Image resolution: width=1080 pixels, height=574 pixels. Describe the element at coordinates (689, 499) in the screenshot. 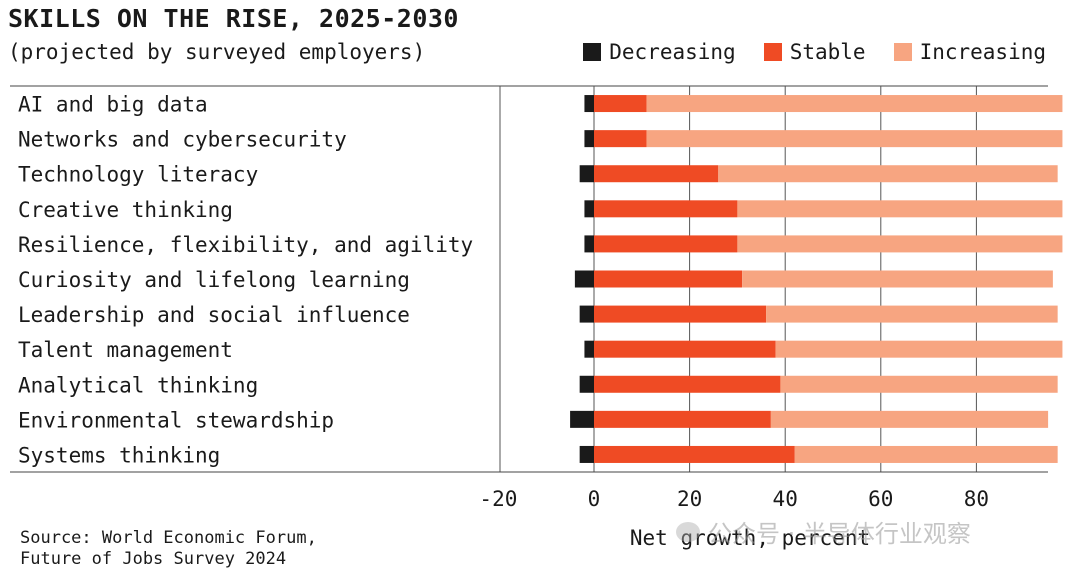

I see `x-tick-label: 20` at that location.